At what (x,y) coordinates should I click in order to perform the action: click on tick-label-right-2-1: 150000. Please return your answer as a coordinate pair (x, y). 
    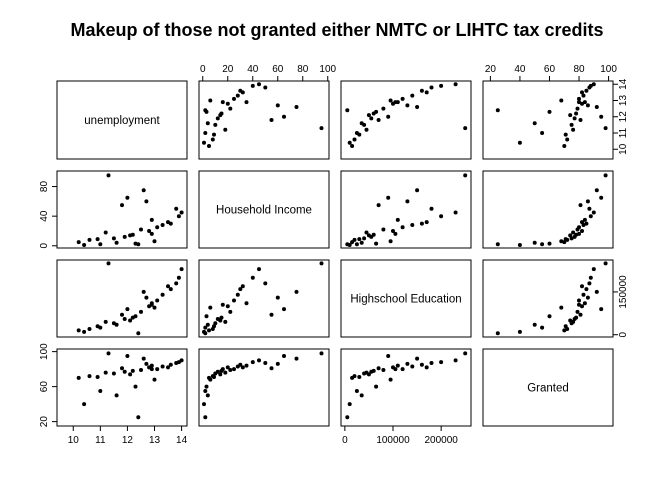
    Looking at the image, I should click on (623, 292).